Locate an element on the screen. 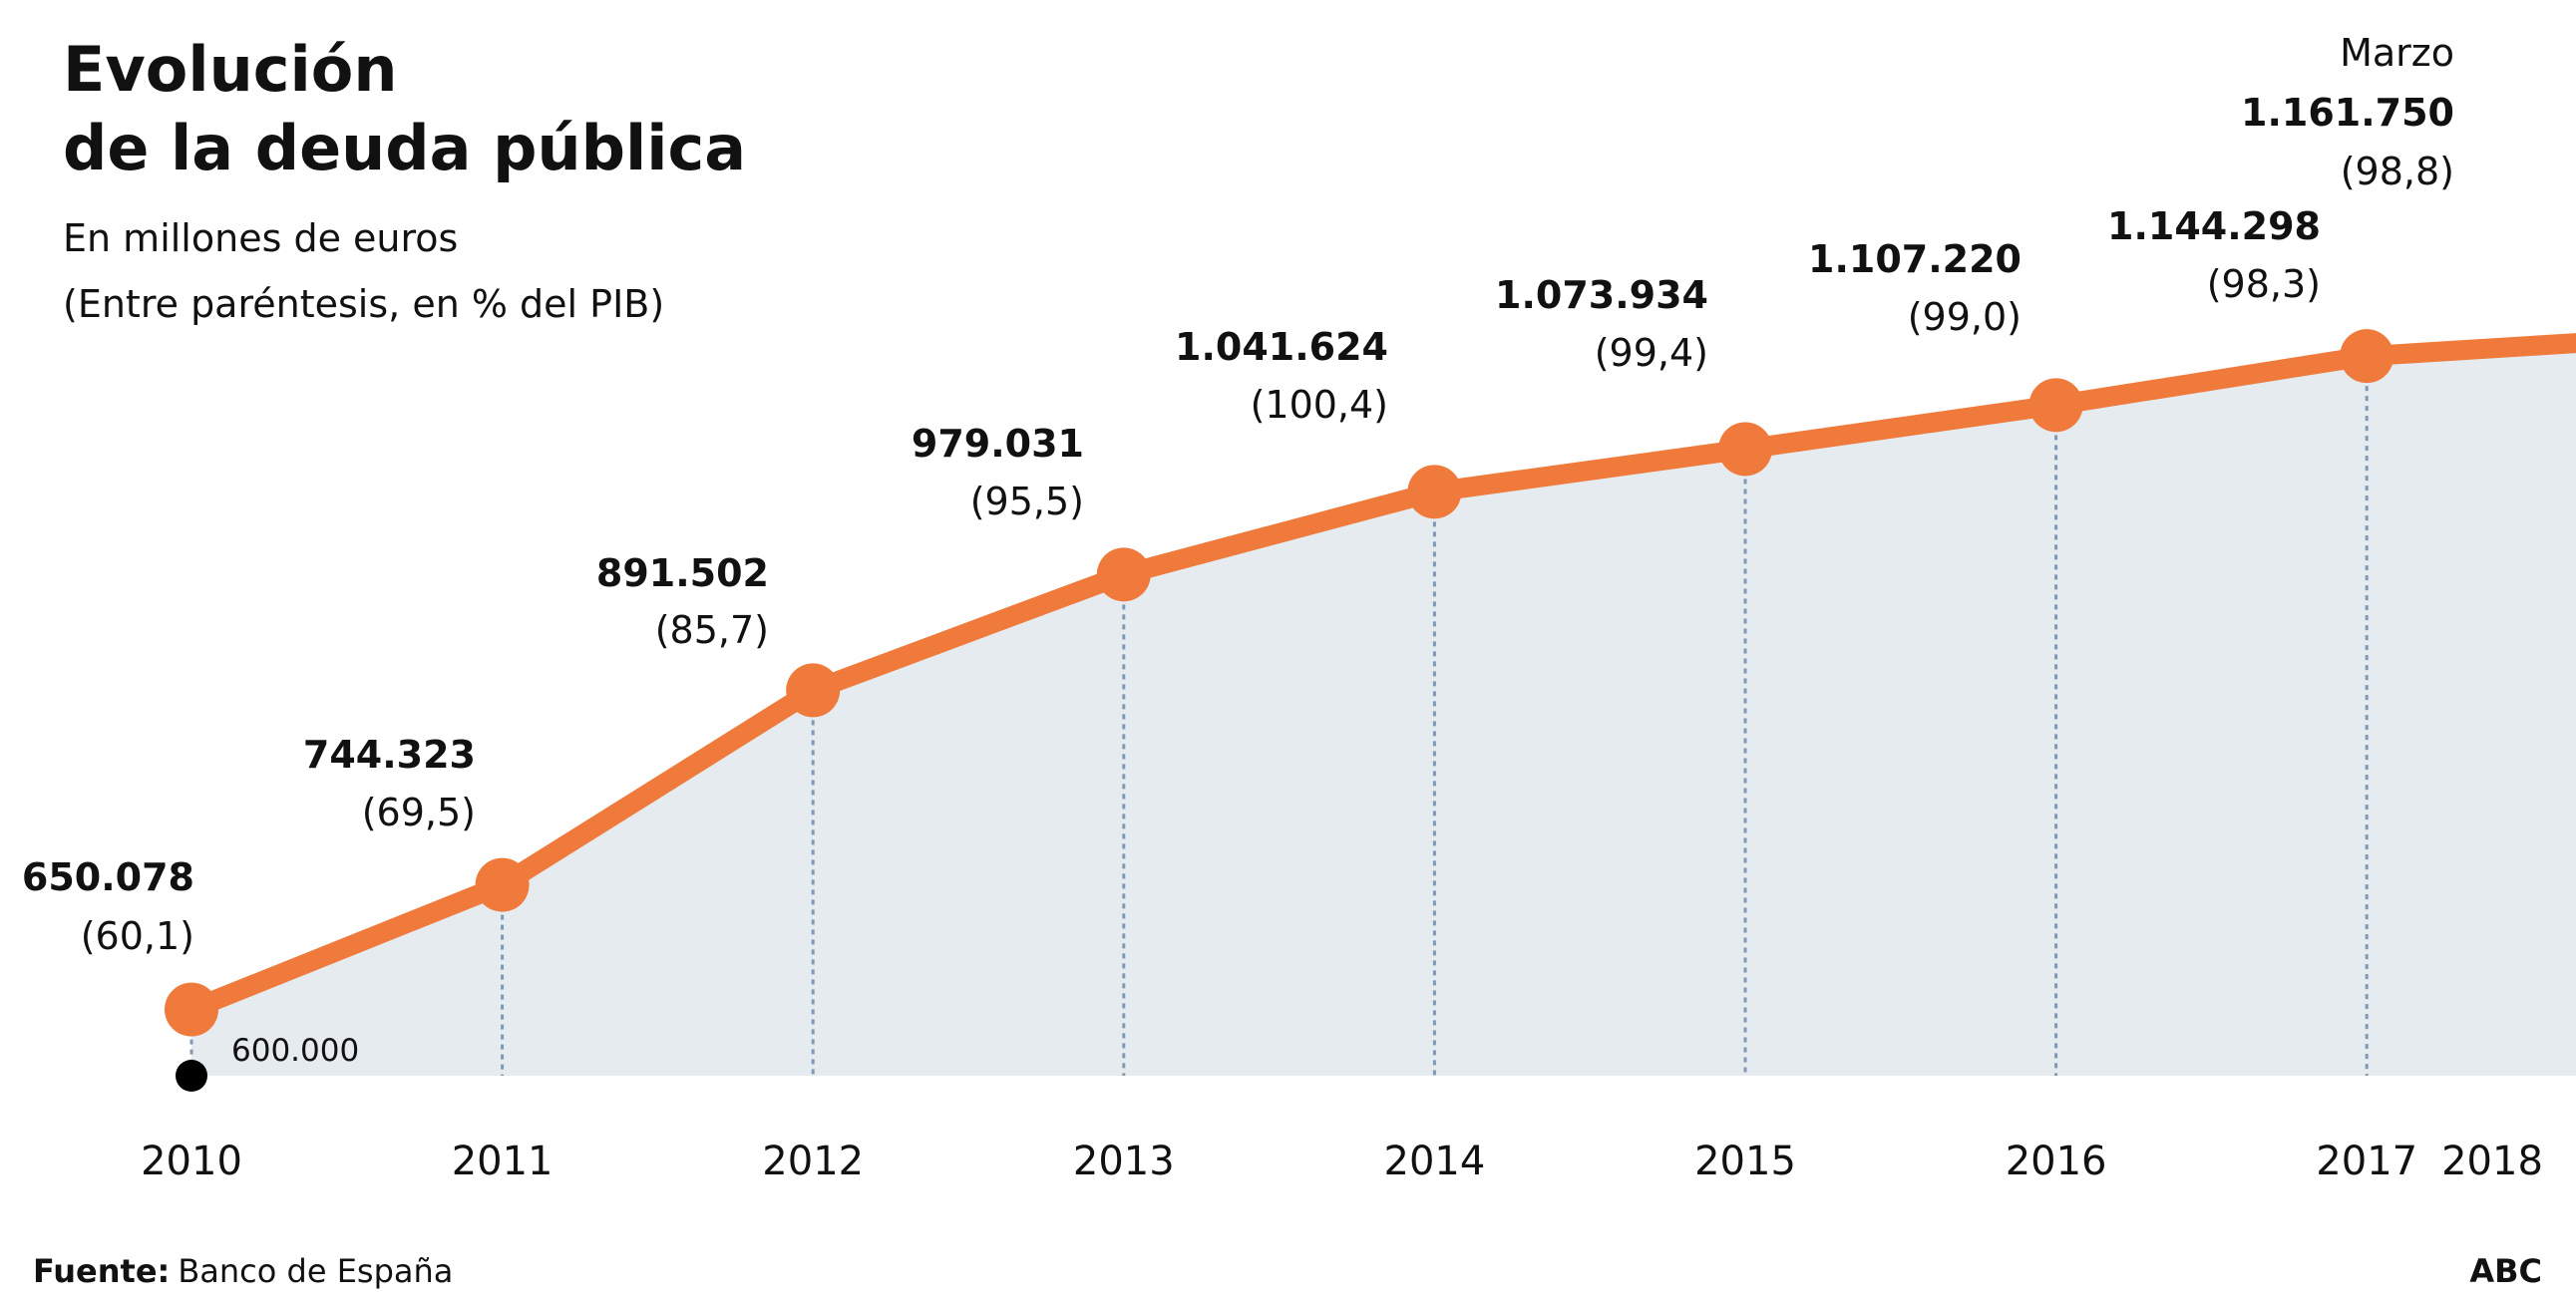  value-label: 1.073.934 is located at coordinates (1602, 295).